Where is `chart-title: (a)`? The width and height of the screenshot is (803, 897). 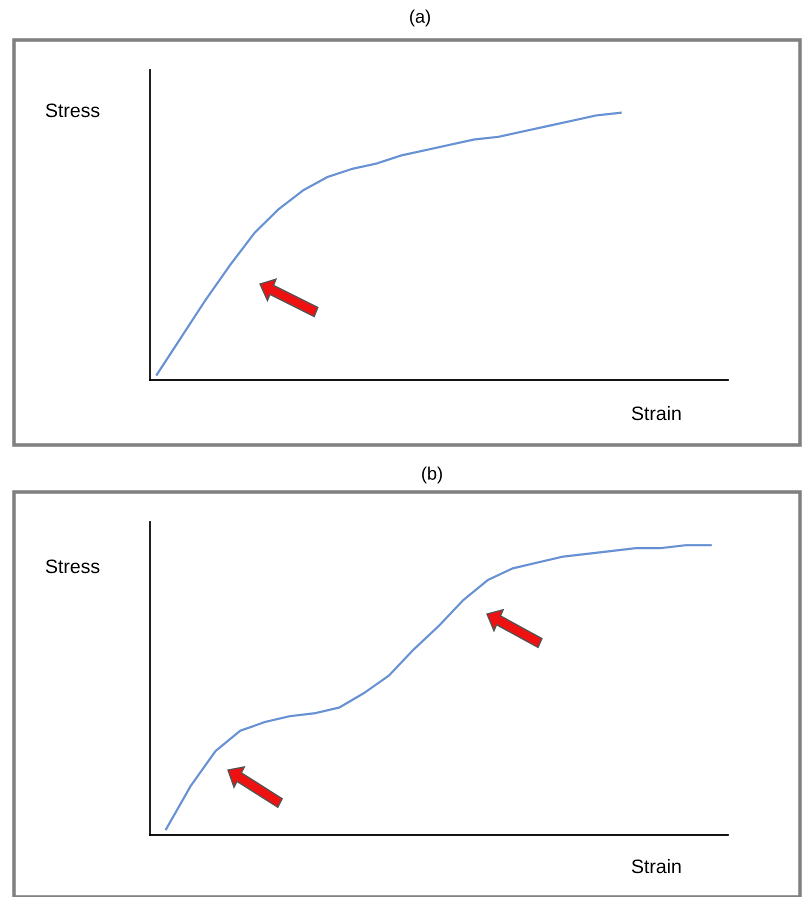
chart-title: (a) is located at coordinates (420, 18).